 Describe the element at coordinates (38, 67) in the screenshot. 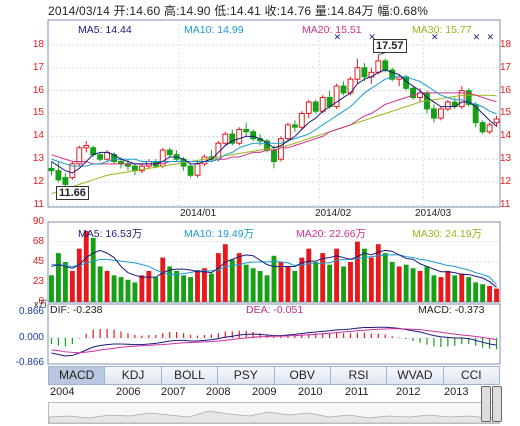

I see `price-y-tick-left: 17` at that location.